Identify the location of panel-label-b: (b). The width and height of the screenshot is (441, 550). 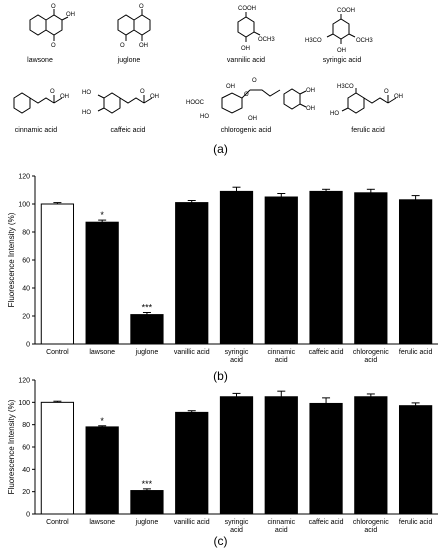
(220, 376).